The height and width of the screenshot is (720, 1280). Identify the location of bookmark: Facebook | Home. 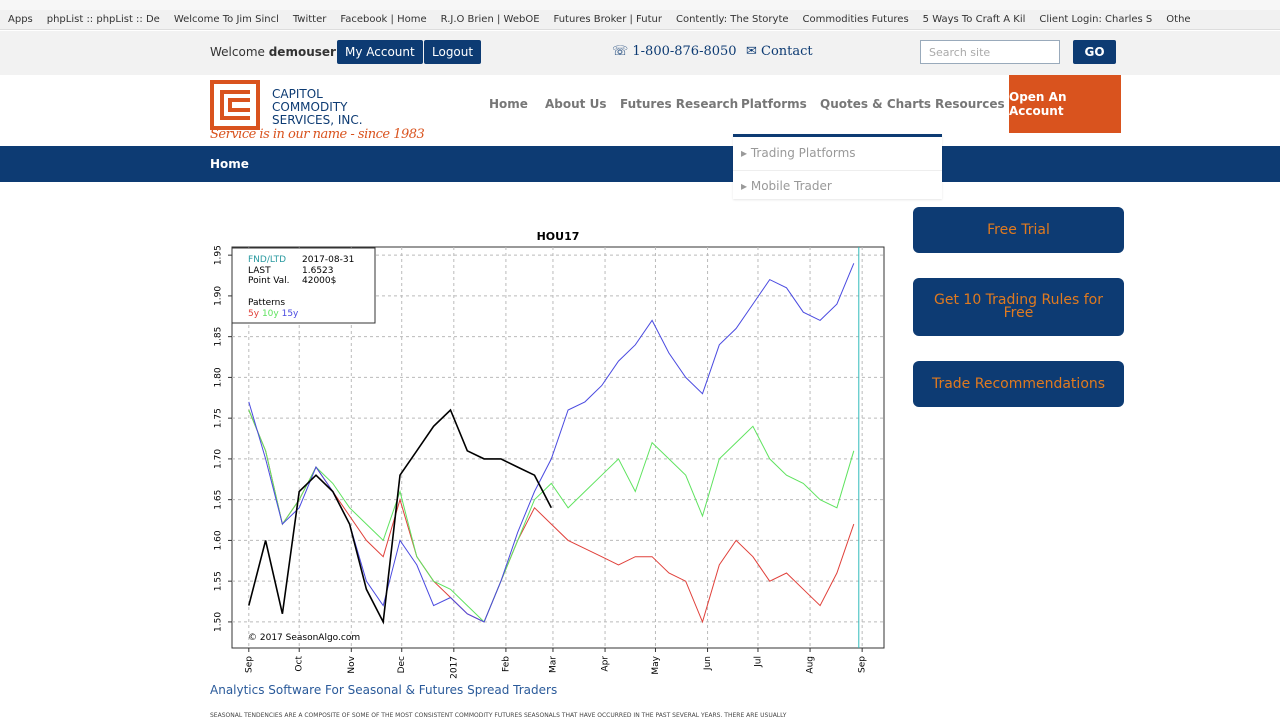
(383, 19).